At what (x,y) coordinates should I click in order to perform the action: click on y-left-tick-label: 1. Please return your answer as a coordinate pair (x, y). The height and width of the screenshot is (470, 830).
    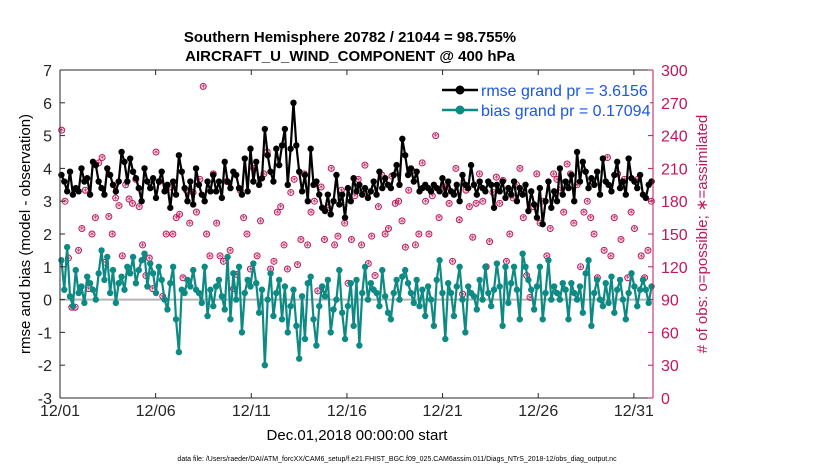
    Looking at the image, I should click on (47, 268).